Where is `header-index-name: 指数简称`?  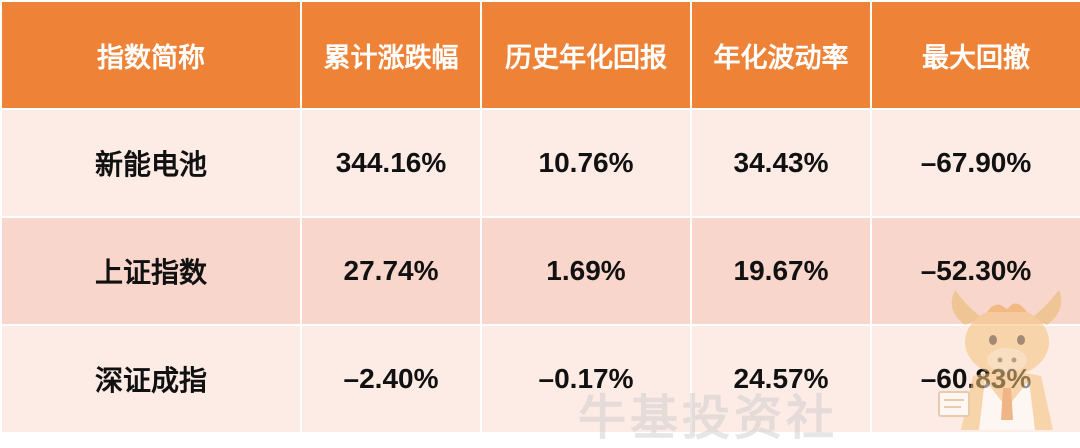 header-index-name: 指数简称 is located at coordinates (151, 55).